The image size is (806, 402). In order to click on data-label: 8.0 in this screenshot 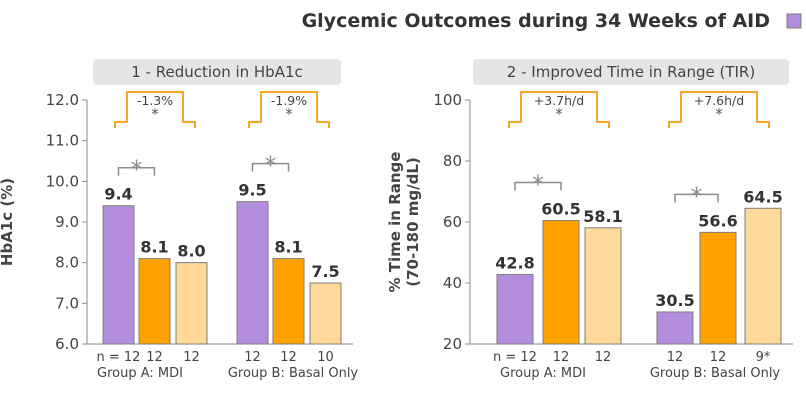, I will do `click(191, 251)`.